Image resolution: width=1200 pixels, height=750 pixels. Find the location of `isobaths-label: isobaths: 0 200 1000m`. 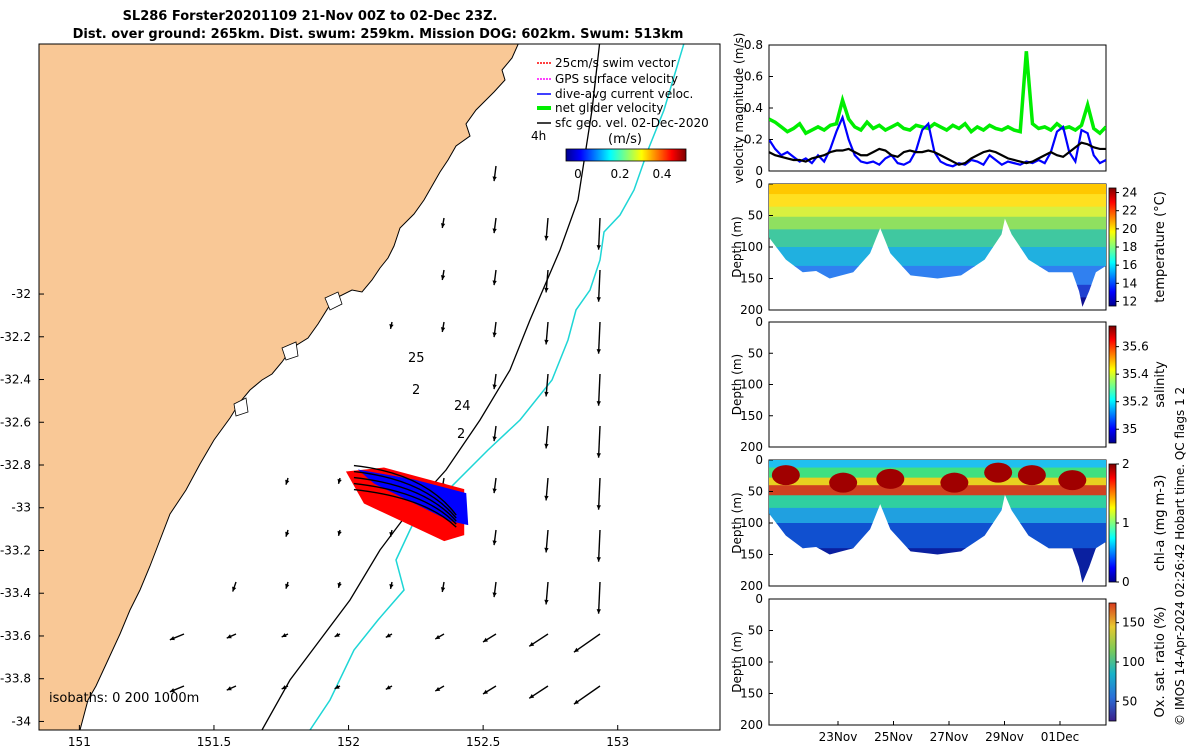

isobaths-label: isobaths: 0 200 1000m is located at coordinates (124, 698).